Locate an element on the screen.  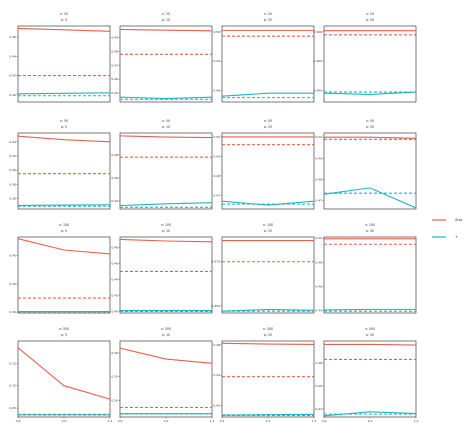
y-tick-label: 0.38 is located at coordinates (12, 184).